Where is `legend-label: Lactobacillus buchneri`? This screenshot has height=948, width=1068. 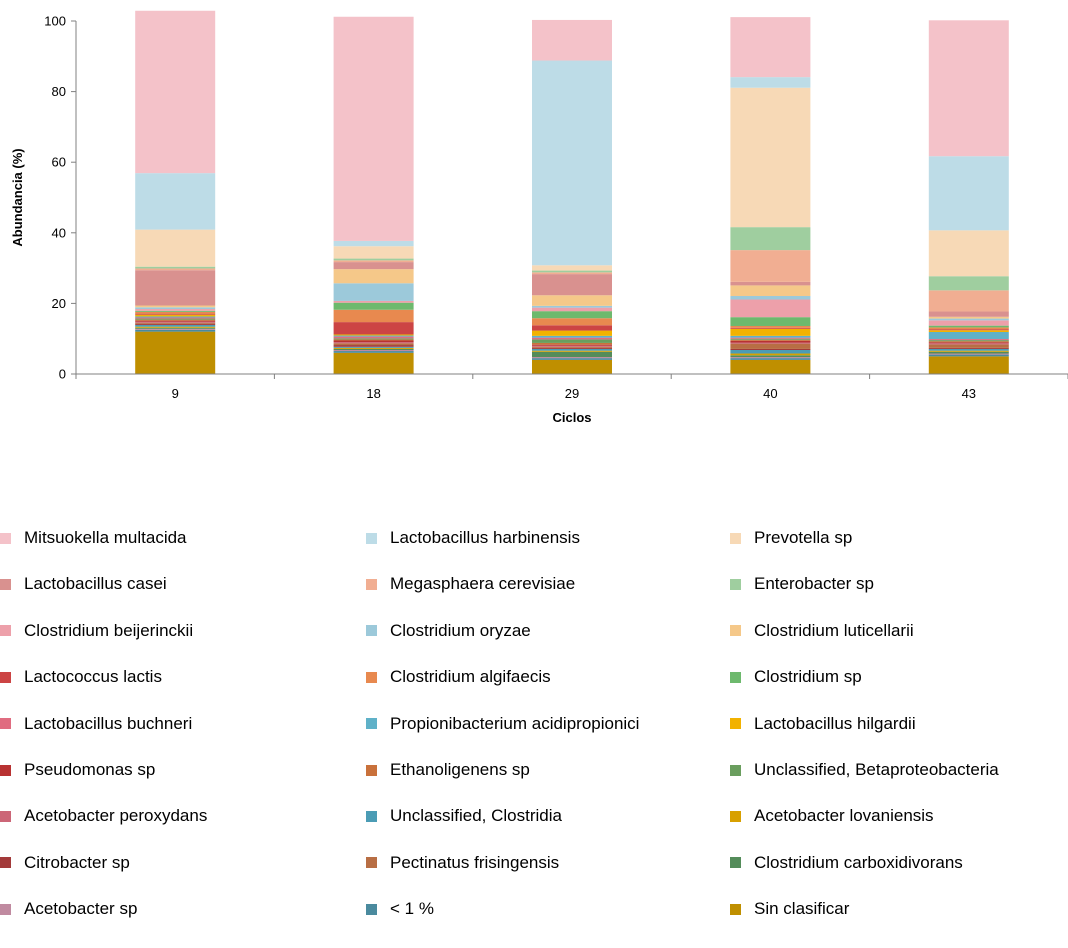
legend-label: Lactobacillus buchneri is located at coordinates (108, 723).